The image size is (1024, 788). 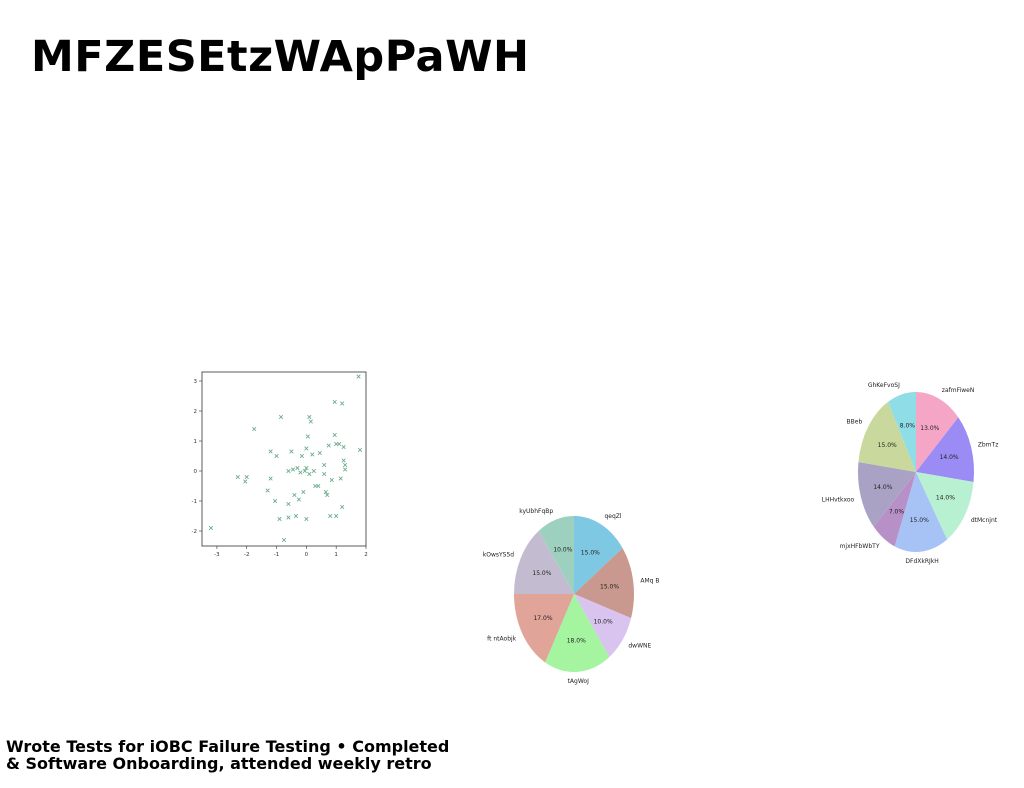 I want to click on pie-category-label: dwWNE, so click(x=639, y=645).